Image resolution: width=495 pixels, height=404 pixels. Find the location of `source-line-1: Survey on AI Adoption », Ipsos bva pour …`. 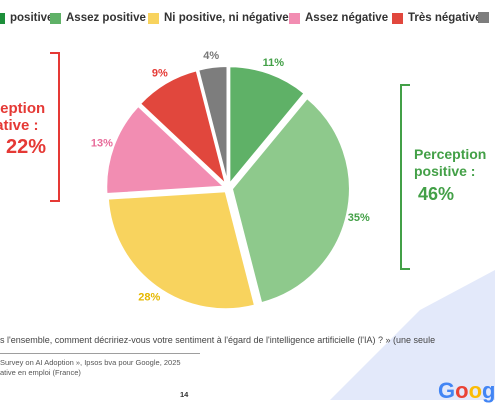

source-line-1: Survey on AI Adoption », Ipsos bva pour … is located at coordinates (90, 362).